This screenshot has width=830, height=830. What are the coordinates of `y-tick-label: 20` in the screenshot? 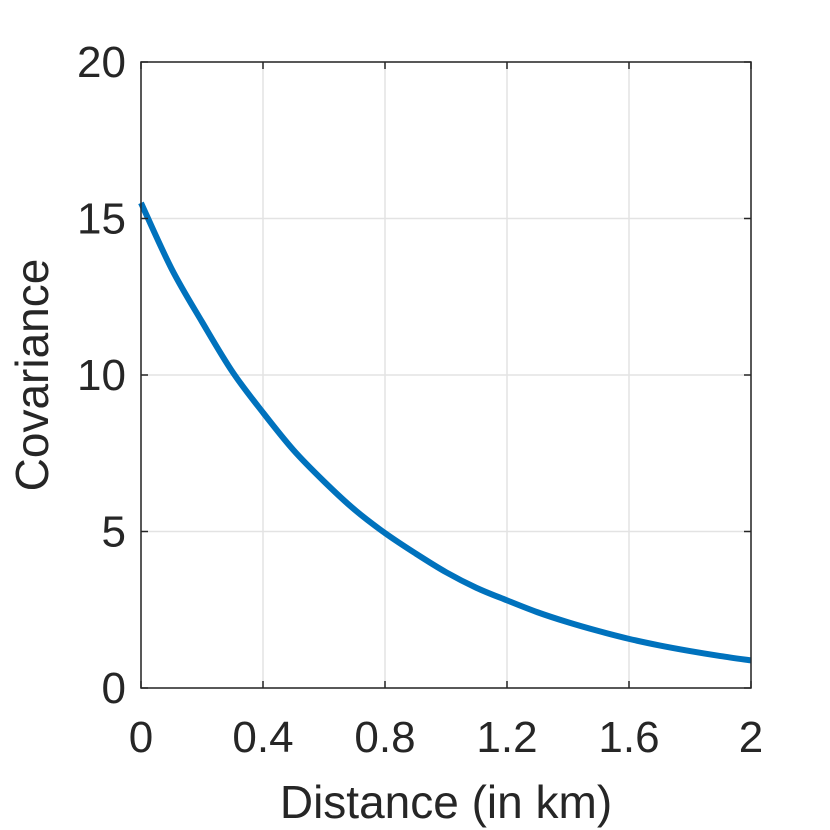 It's located at (101, 62).